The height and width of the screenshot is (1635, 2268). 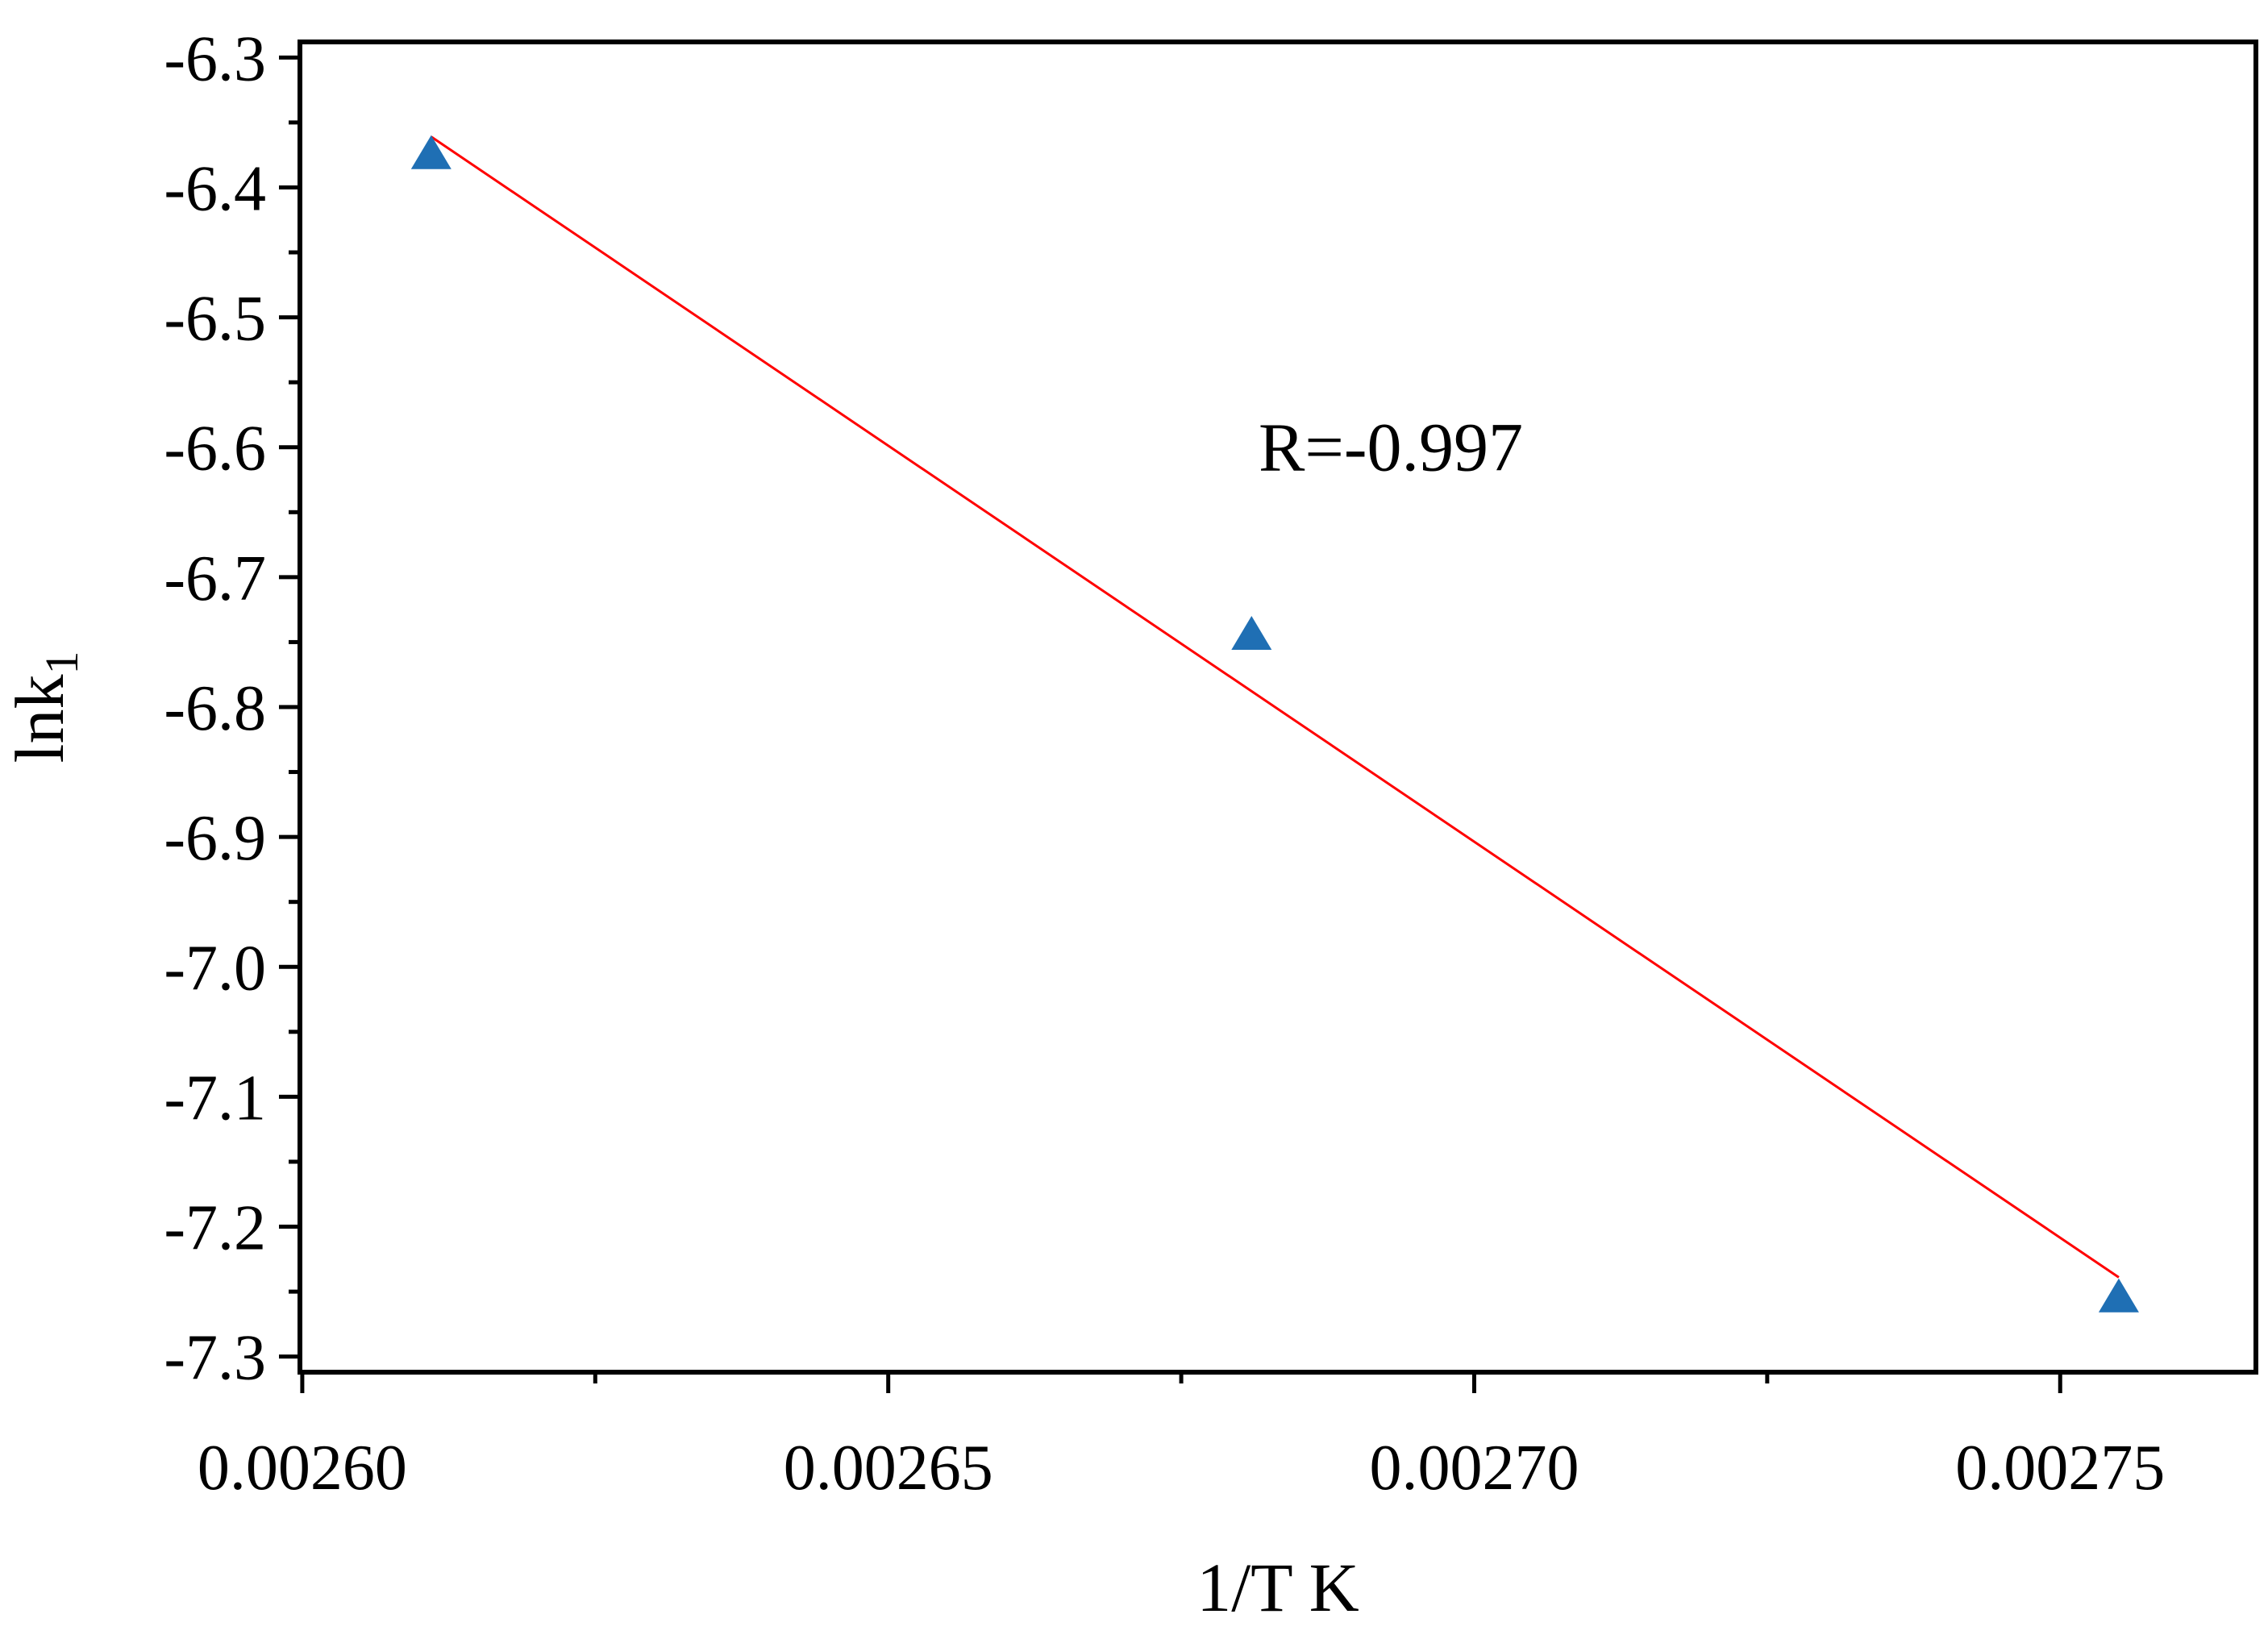 What do you see at coordinates (215, 1228) in the screenshot?
I see `y-tick-label: -7.2` at bounding box center [215, 1228].